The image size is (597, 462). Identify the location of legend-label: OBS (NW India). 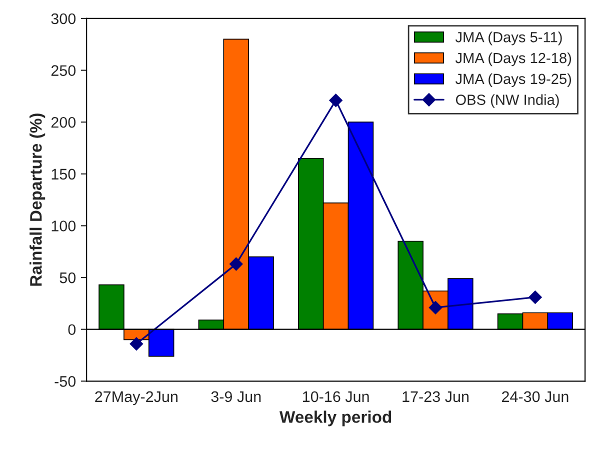
(507, 101).